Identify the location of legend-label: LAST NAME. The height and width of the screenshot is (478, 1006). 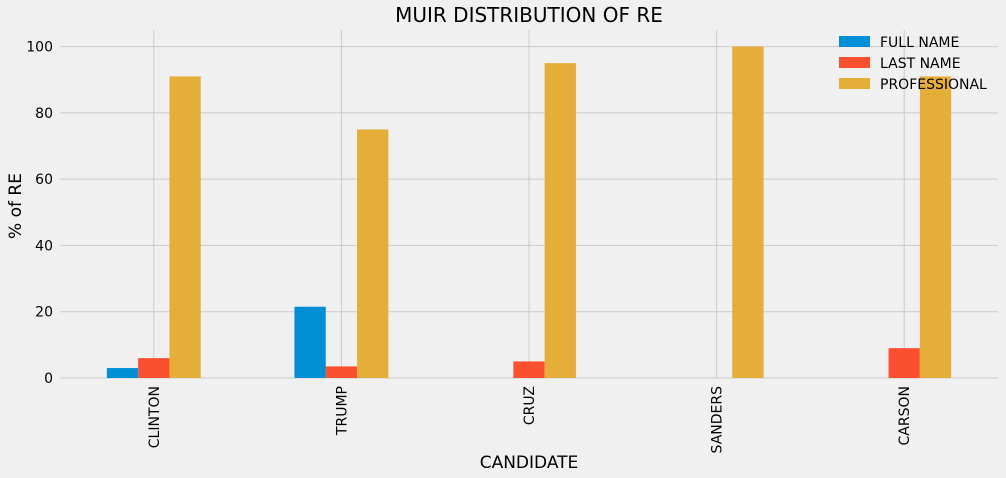
(920, 64).